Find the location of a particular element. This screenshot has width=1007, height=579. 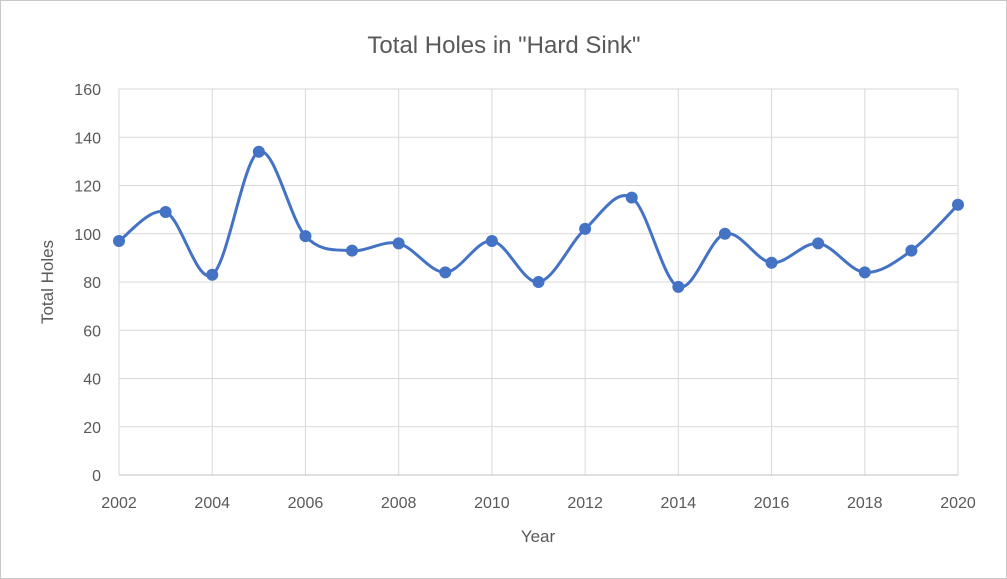

x-tick-label: 2018 is located at coordinates (865, 503).